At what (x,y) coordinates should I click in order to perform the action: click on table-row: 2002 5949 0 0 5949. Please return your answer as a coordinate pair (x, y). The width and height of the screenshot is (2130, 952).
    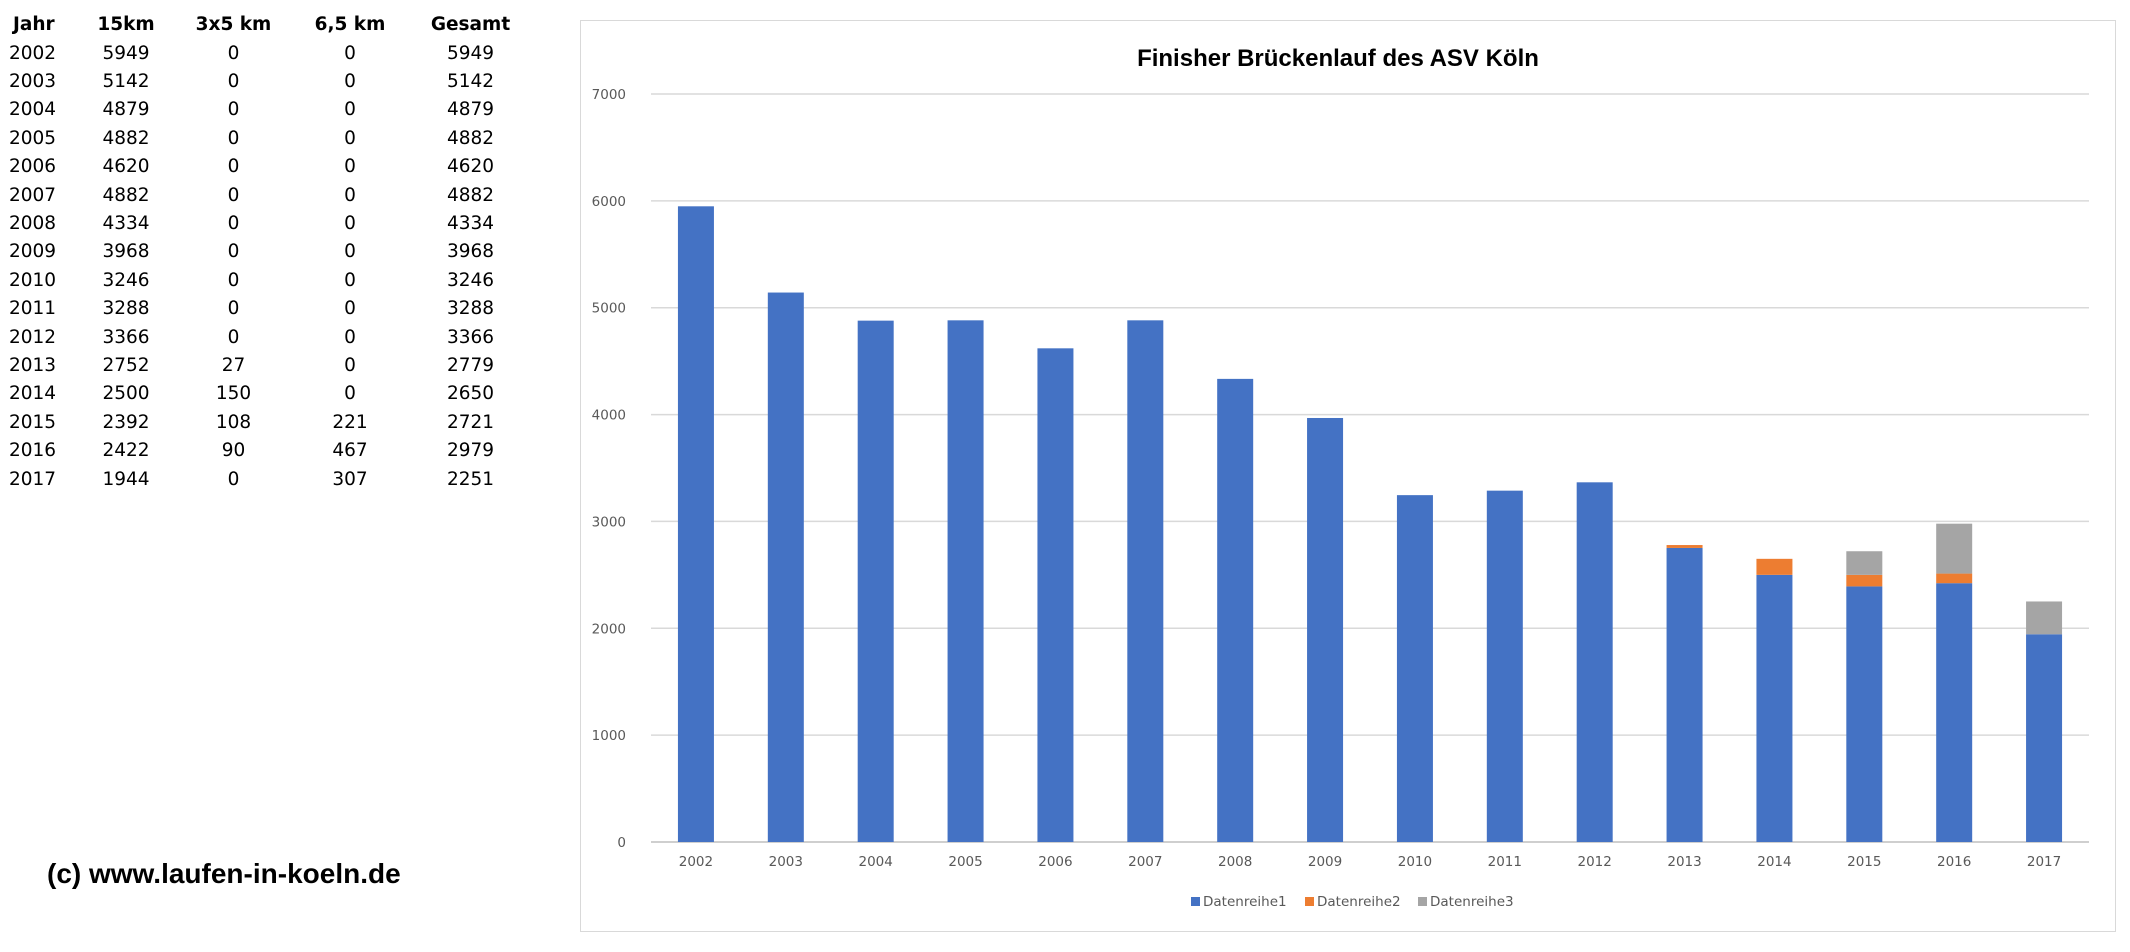
    Looking at the image, I should click on (266, 53).